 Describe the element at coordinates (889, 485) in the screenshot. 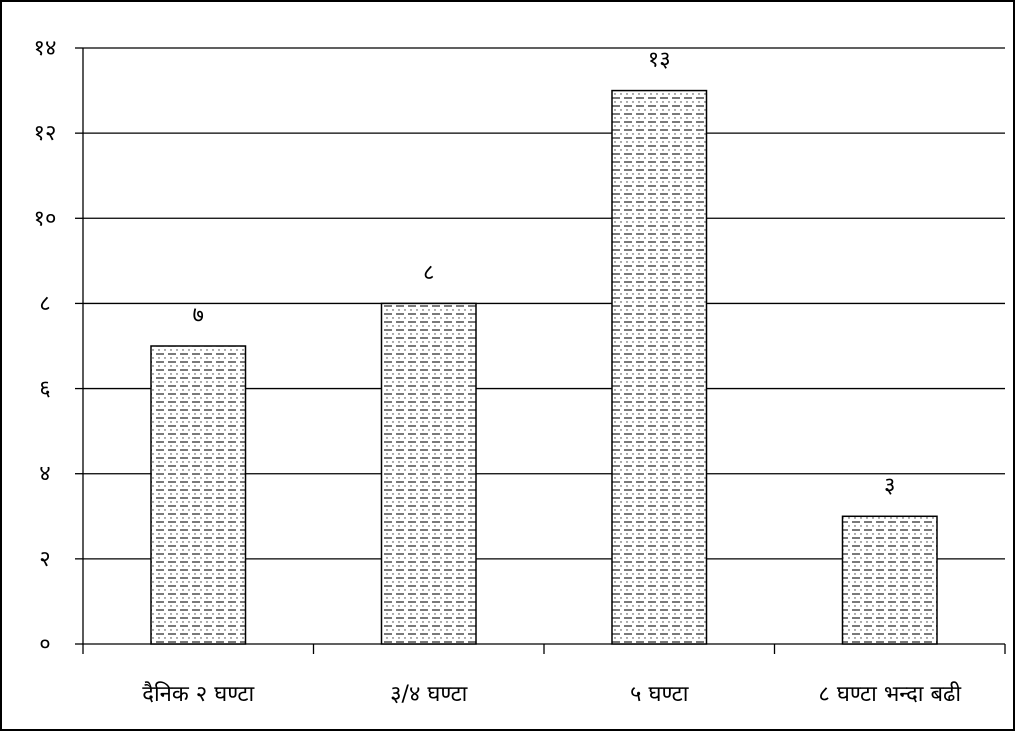

I see `data-label: ३` at that location.